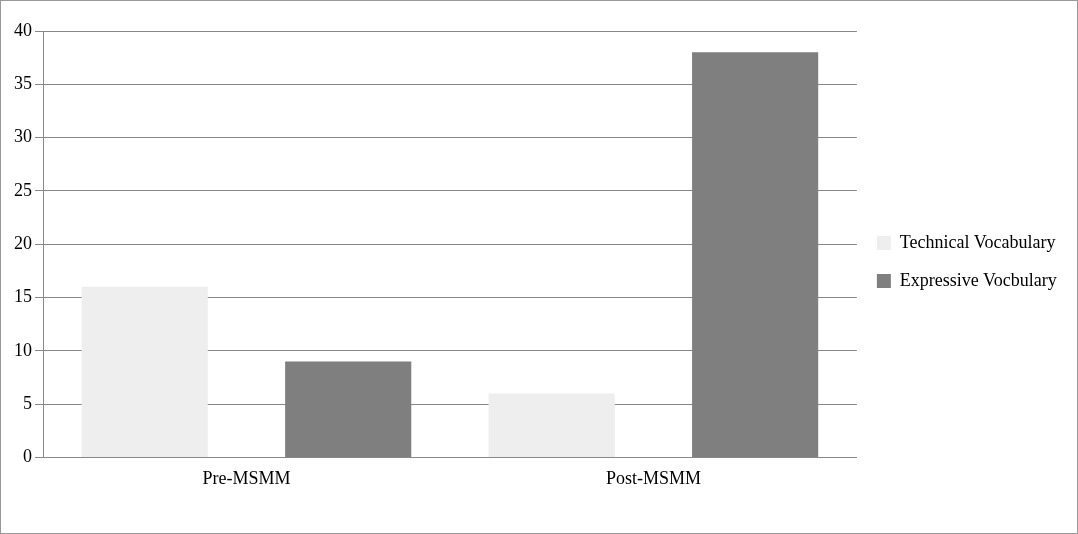 The image size is (1078, 534). I want to click on y-tick-label: 5, so click(27, 402).